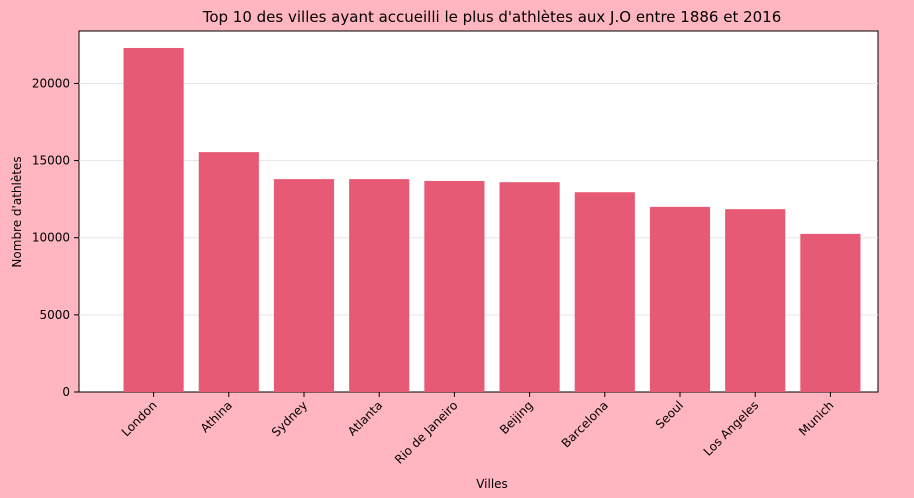 The width and height of the screenshot is (914, 498). I want to click on y-tick-label: 10000, so click(51, 238).